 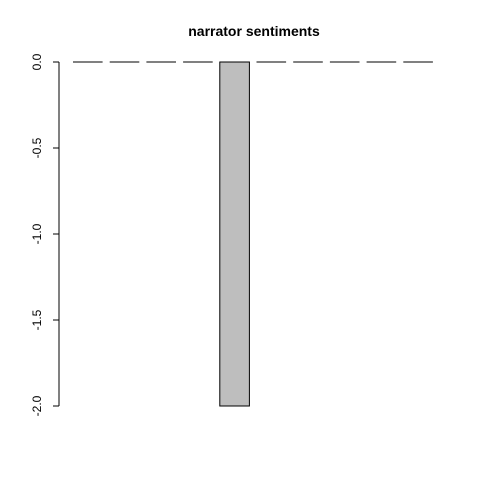 I want to click on y-axis: 0.0 -0.5 -1.0 -1.5 -2.0, so click(x=45, y=234).